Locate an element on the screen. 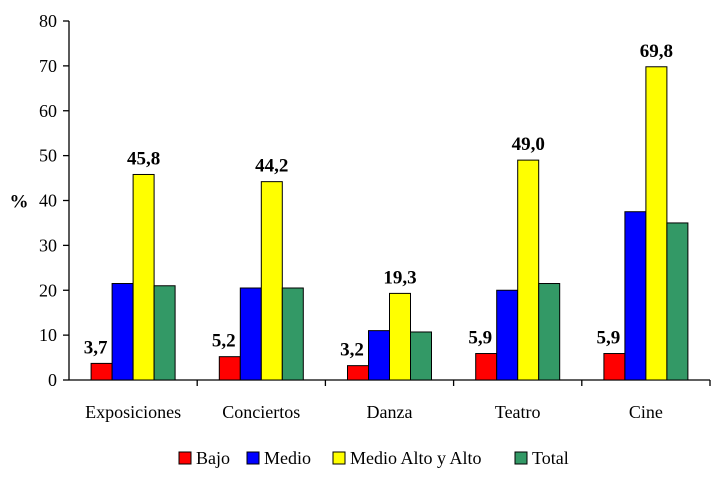  legend-label: Total is located at coordinates (550, 458).